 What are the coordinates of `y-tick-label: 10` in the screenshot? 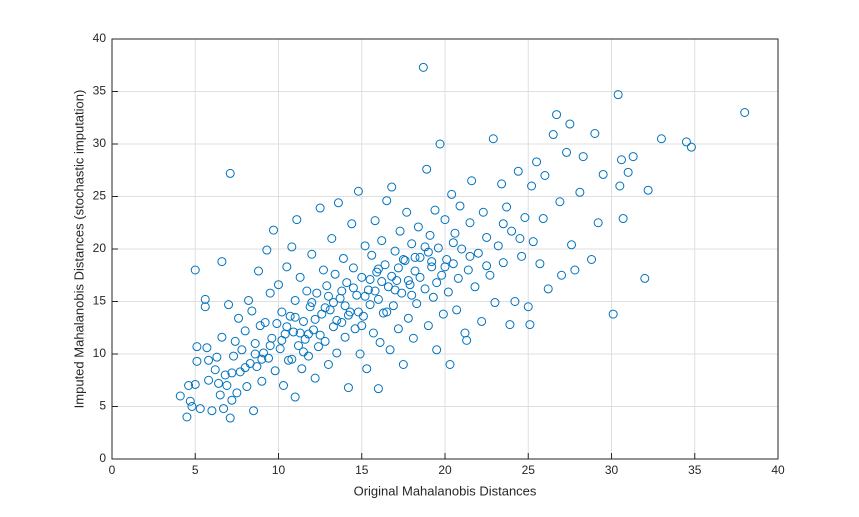 It's located at (100, 353).